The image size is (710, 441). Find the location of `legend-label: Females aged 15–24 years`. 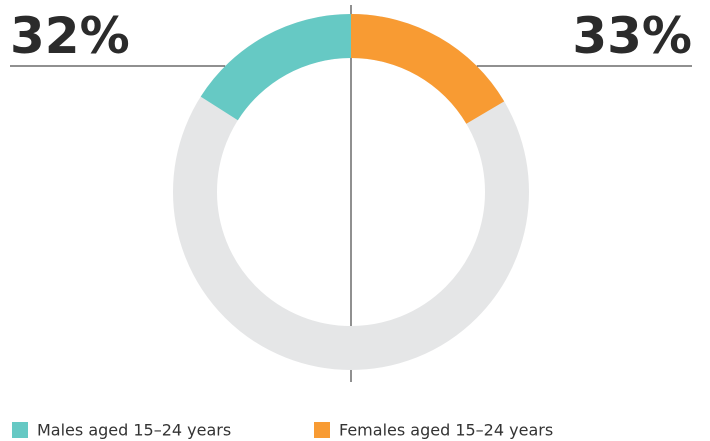

legend-label: Females aged 15–24 years is located at coordinates (446, 430).